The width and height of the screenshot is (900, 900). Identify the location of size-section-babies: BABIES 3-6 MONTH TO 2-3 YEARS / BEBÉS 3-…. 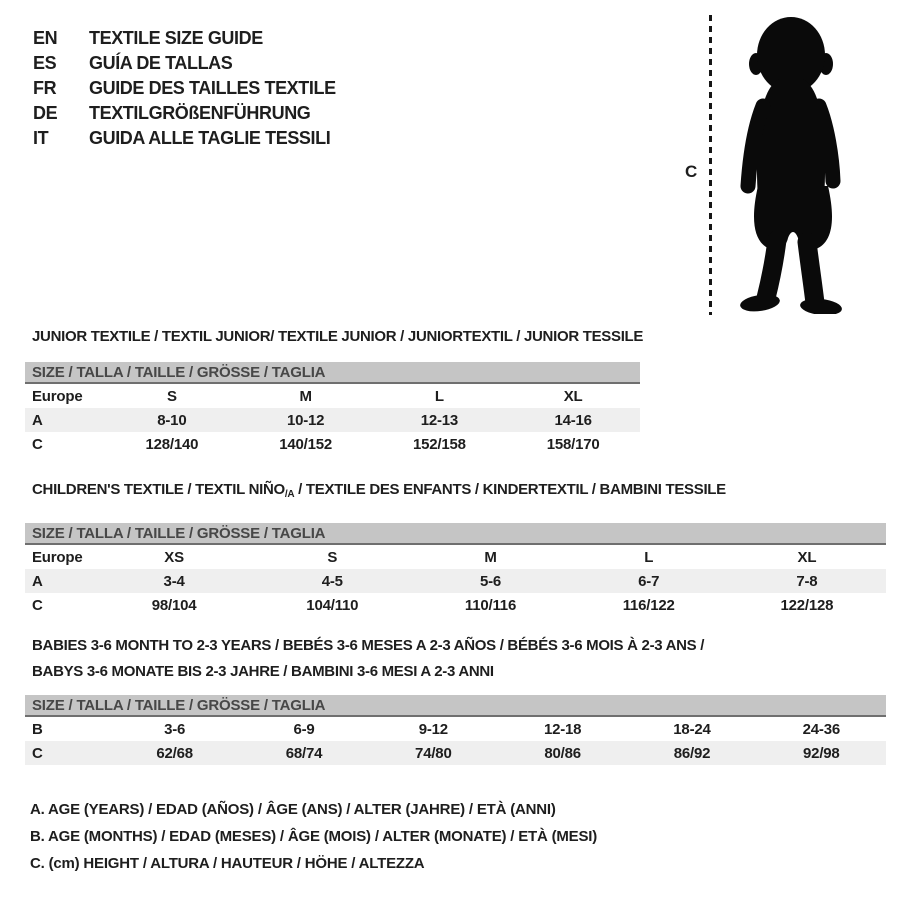
(455, 699).